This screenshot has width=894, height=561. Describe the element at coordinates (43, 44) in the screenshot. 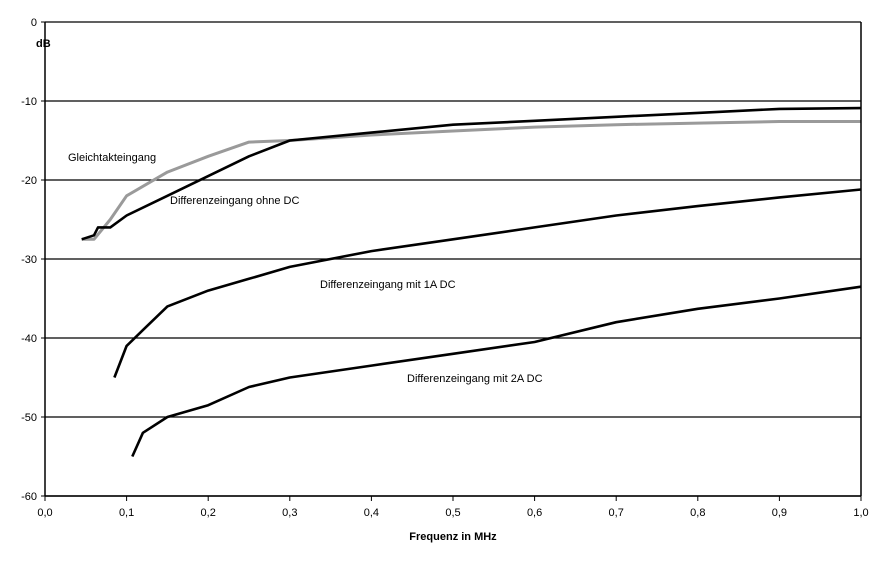

I see `y-axis-label: dB` at that location.